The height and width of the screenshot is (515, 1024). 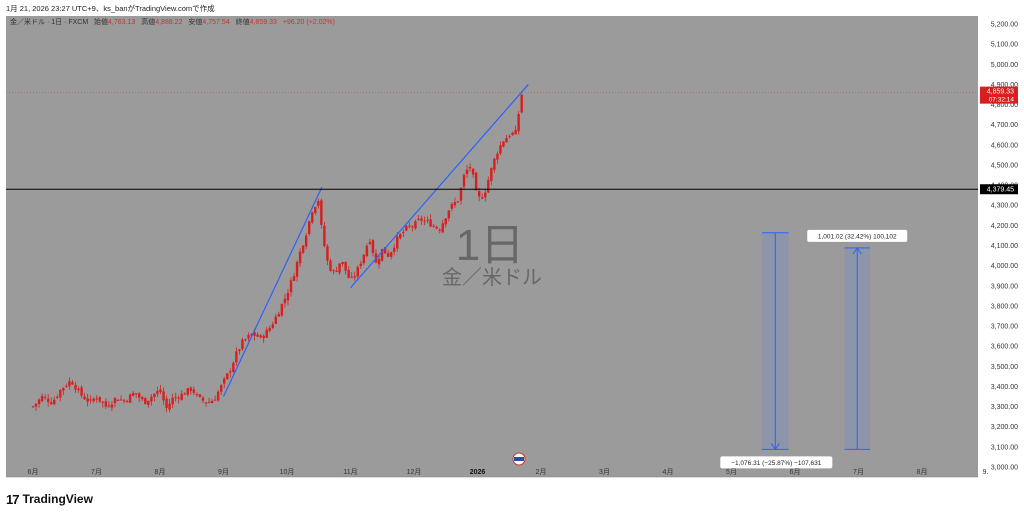 I want to click on time-tick-label: 9月, so click(x=223, y=472).